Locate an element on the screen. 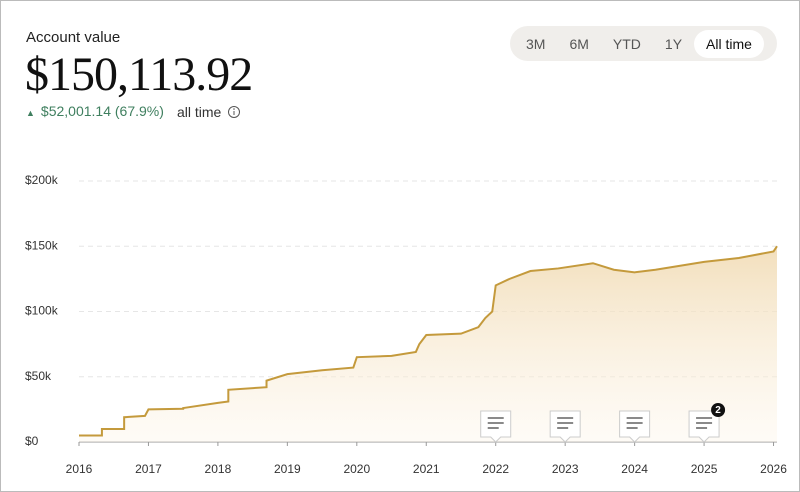 The width and height of the screenshot is (800, 492). x-tick-label: 2018 is located at coordinates (218, 469).